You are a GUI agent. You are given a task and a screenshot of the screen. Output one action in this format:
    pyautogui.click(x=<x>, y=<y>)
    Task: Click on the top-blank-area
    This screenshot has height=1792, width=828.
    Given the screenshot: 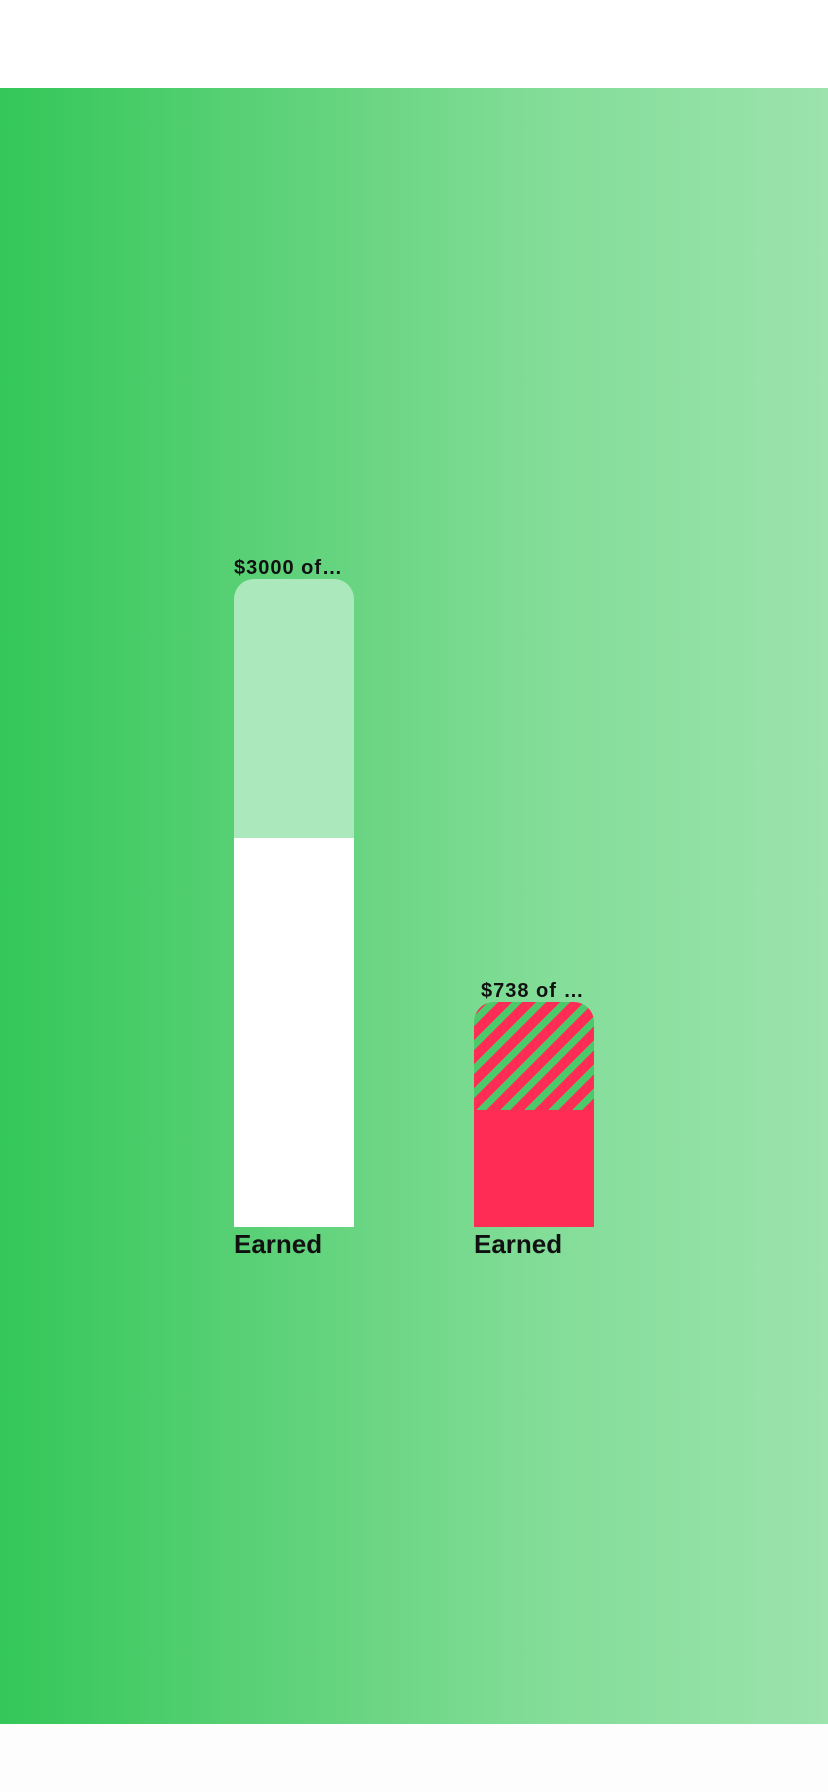 What is the action you would take?
    pyautogui.click(x=414, y=44)
    